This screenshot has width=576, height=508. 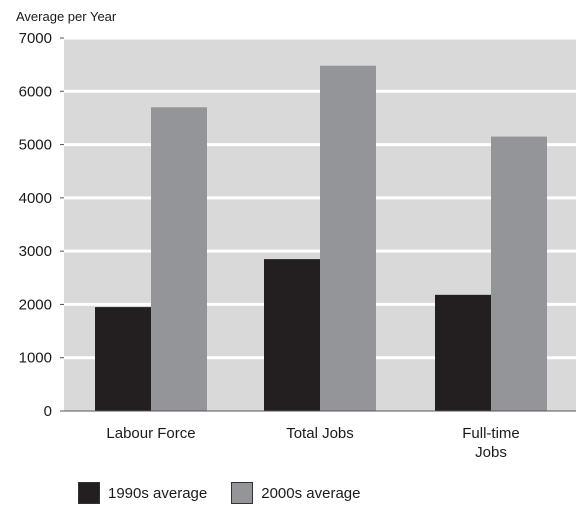 What do you see at coordinates (35, 91) in the screenshot?
I see `y-tick-label: 6000` at bounding box center [35, 91].